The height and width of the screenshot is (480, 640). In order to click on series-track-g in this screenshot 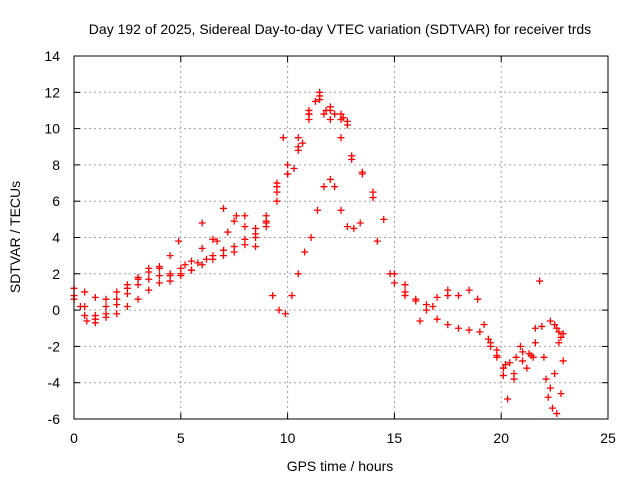, I will do `click(520, 347)`.